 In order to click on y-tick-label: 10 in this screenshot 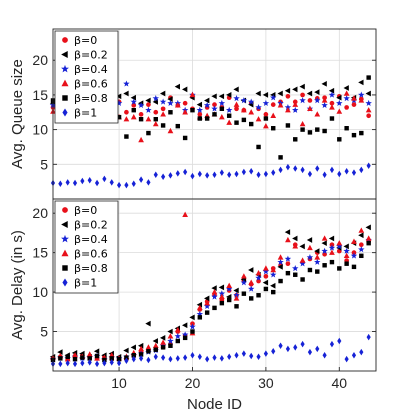, I will do `click(40, 292)`.